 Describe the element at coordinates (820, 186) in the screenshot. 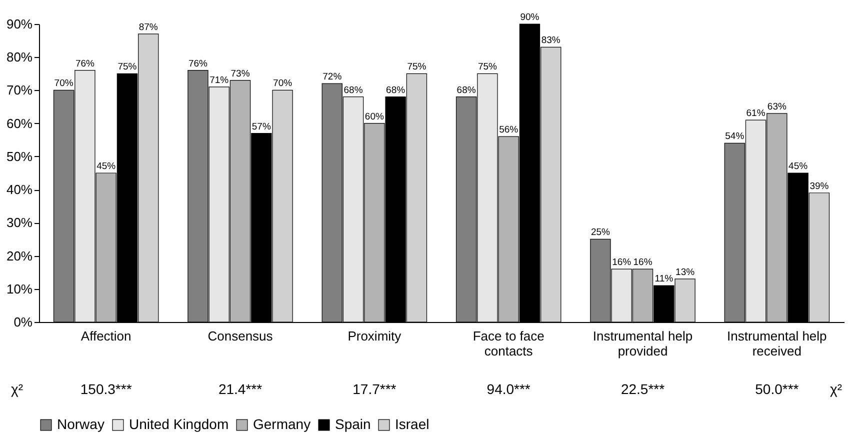

I see `data-label: 39%` at that location.